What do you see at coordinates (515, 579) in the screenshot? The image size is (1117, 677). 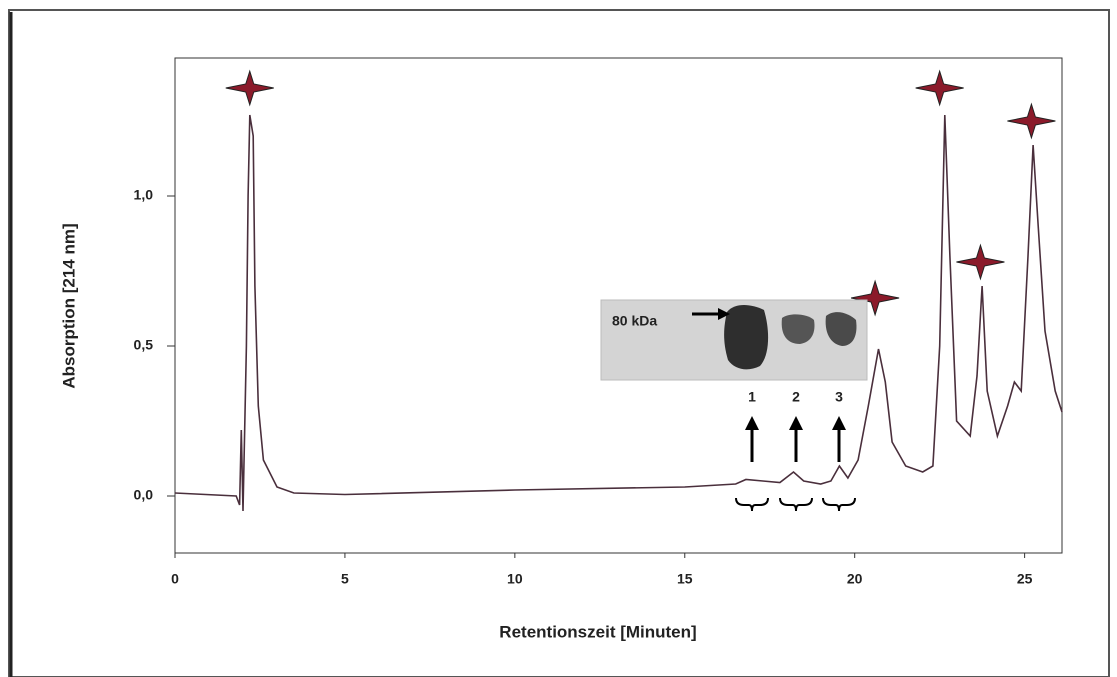 I see `x-tick-label: 10` at bounding box center [515, 579].